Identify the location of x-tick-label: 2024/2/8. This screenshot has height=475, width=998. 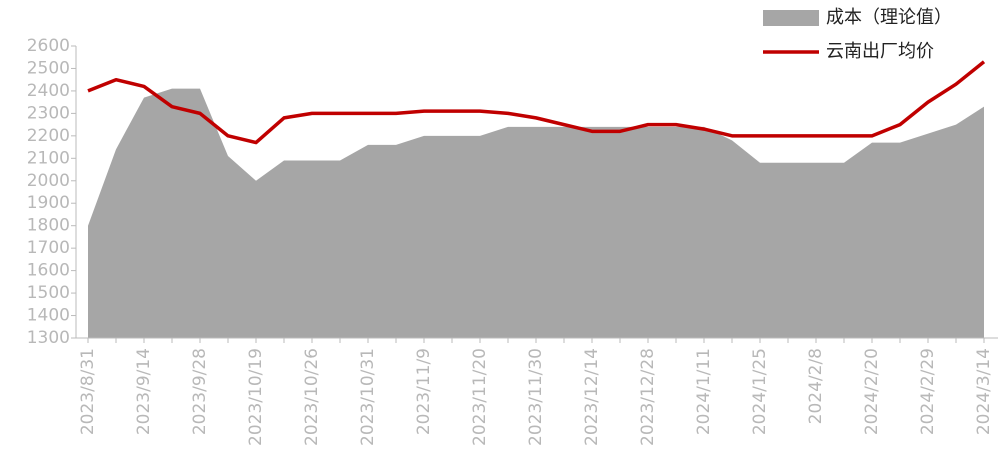
(816, 386).